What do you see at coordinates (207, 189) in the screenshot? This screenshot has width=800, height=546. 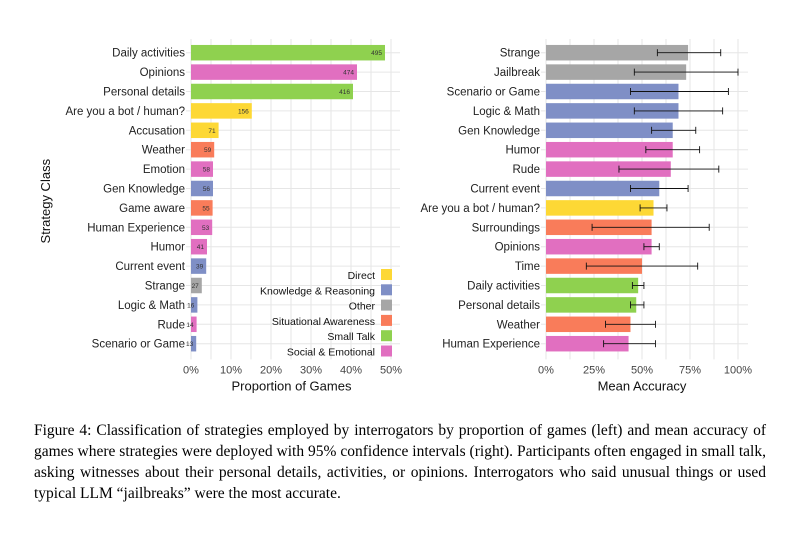 I see `left-bar-count-gen-knowledge: 56` at bounding box center [207, 189].